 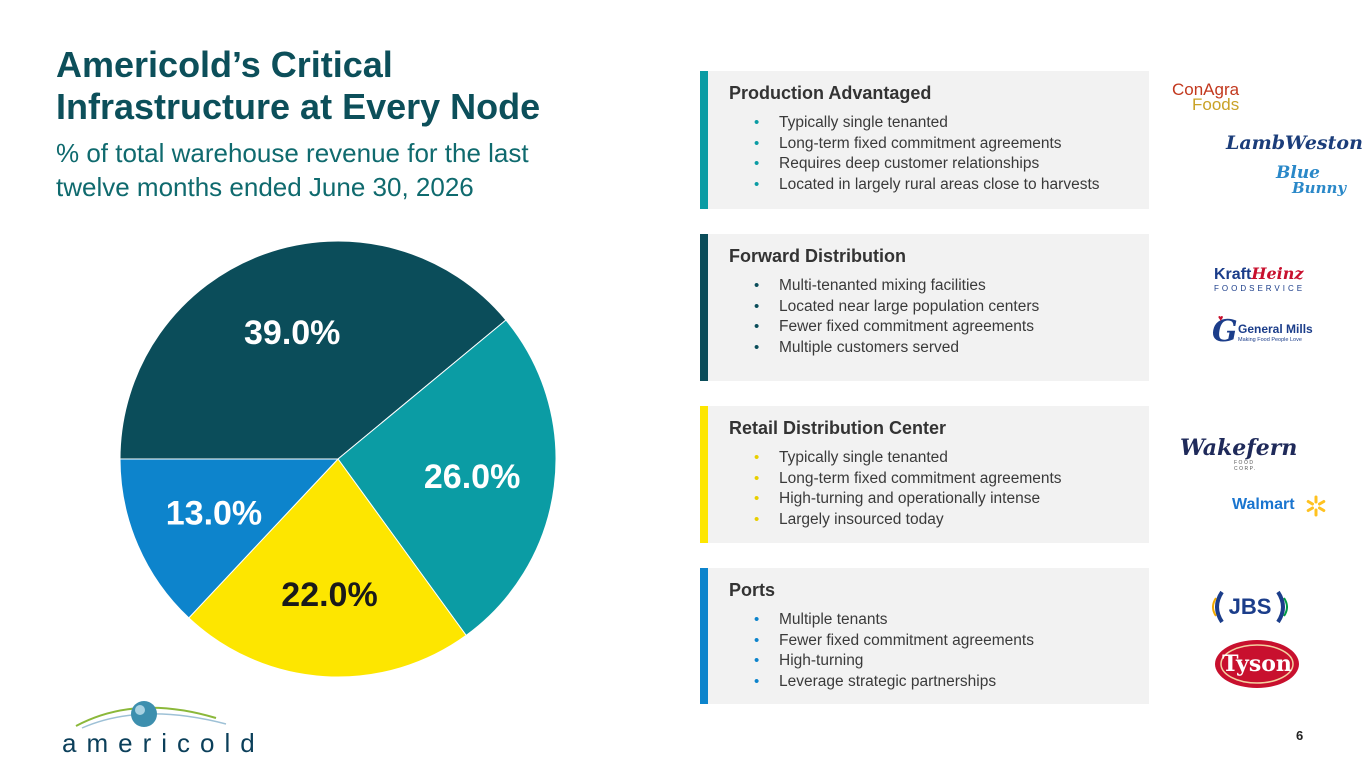 What do you see at coordinates (1239, 448) in the screenshot?
I see `wakefern-wordmark: Wakefern` at bounding box center [1239, 448].